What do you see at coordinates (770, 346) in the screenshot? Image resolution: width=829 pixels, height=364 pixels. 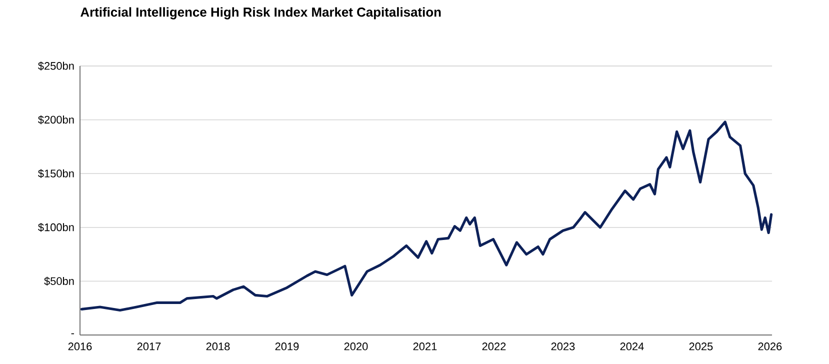 I see `x-tick-label: 2026` at bounding box center [770, 346].